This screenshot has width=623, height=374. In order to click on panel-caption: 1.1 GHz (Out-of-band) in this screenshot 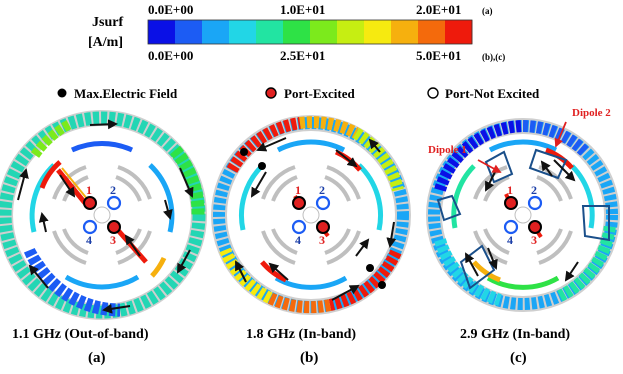, I will do `click(80, 334)`.